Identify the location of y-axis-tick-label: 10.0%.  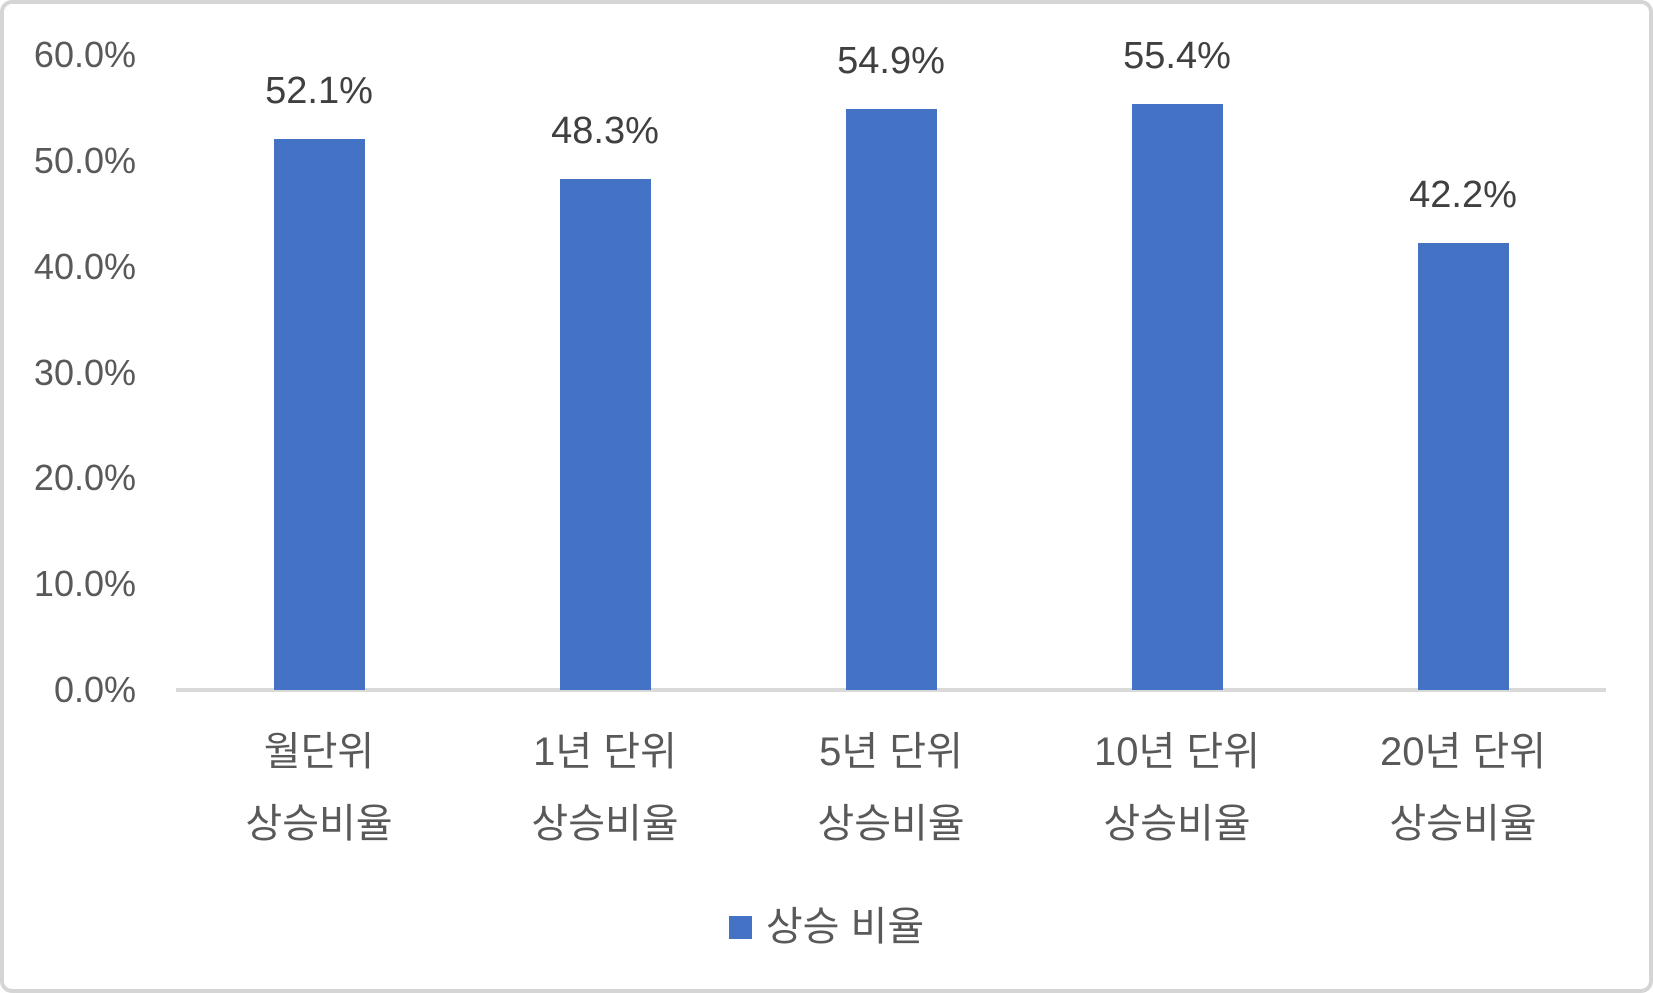
(84, 584).